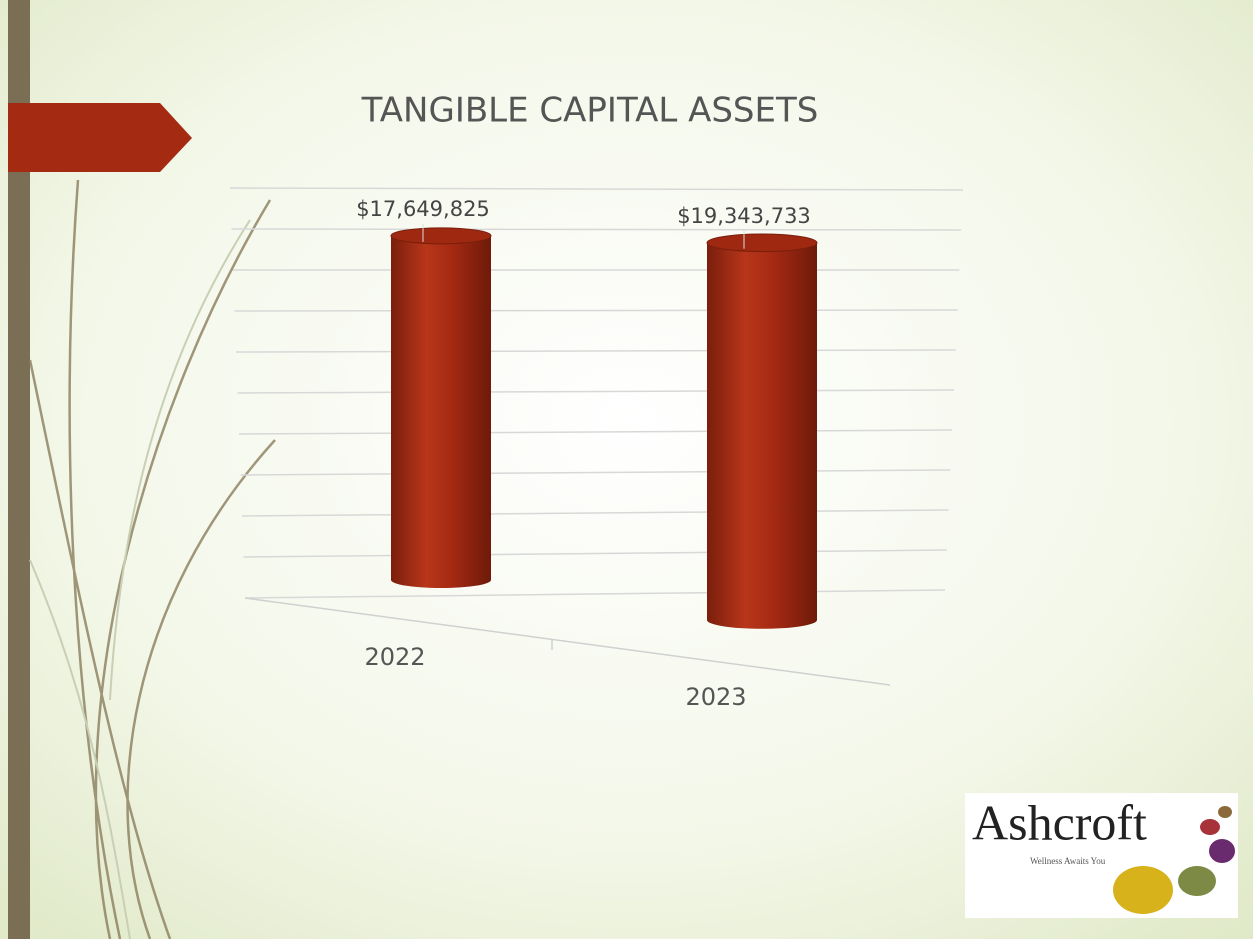 The image size is (1253, 939). What do you see at coordinates (744, 216) in the screenshot?
I see `value-label: $19,343,733` at bounding box center [744, 216].